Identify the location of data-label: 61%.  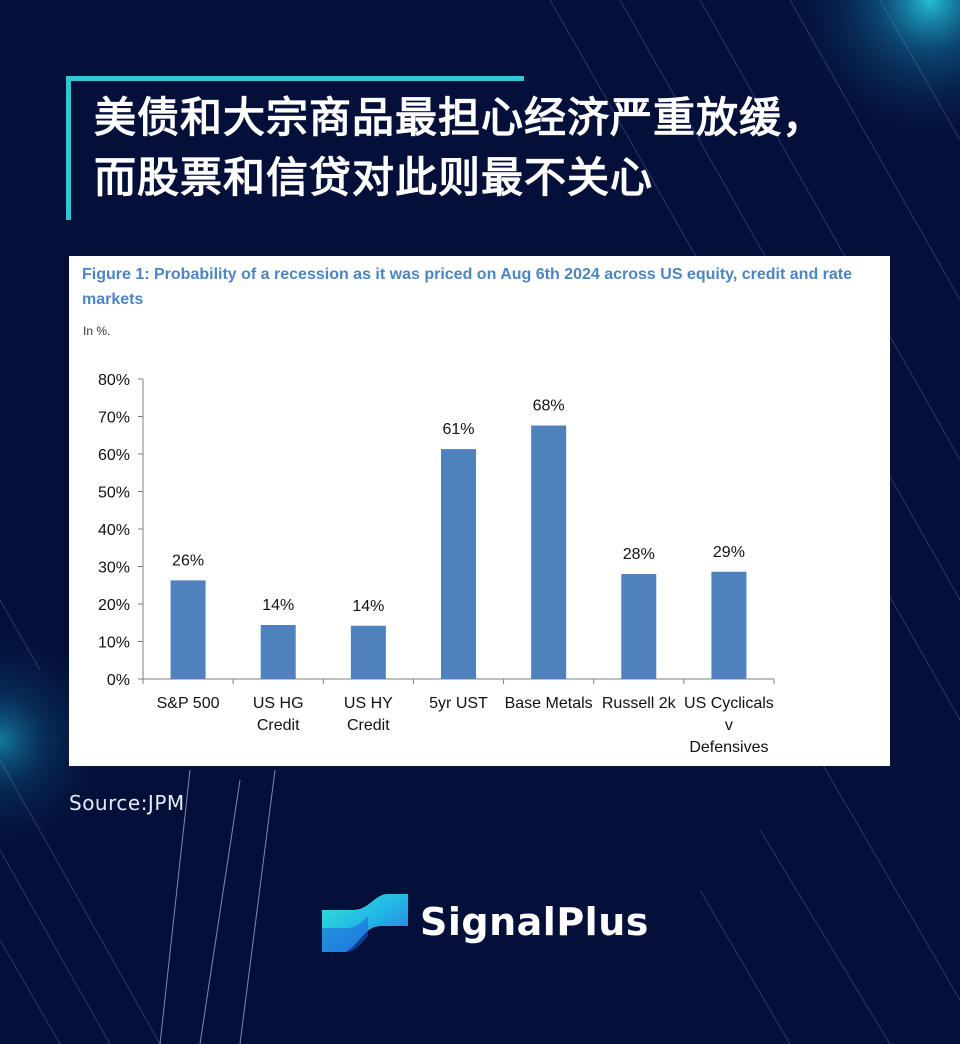
(458, 429).